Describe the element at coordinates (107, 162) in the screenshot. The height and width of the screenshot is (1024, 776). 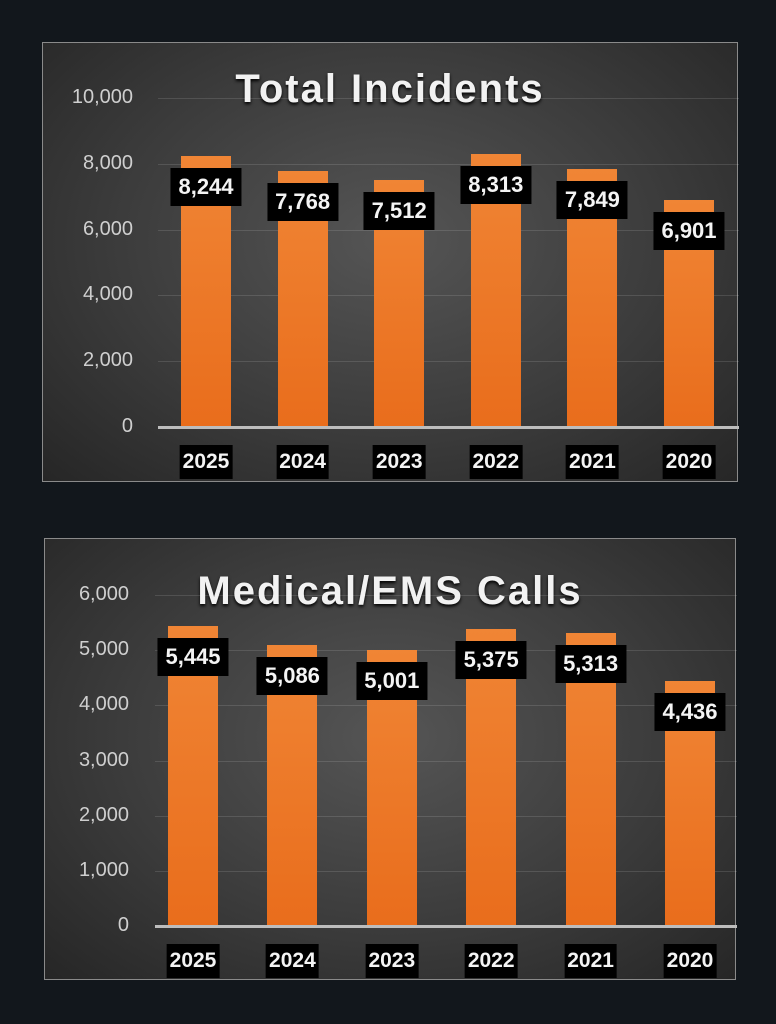
I see `y-tick-label: 8,000` at that location.